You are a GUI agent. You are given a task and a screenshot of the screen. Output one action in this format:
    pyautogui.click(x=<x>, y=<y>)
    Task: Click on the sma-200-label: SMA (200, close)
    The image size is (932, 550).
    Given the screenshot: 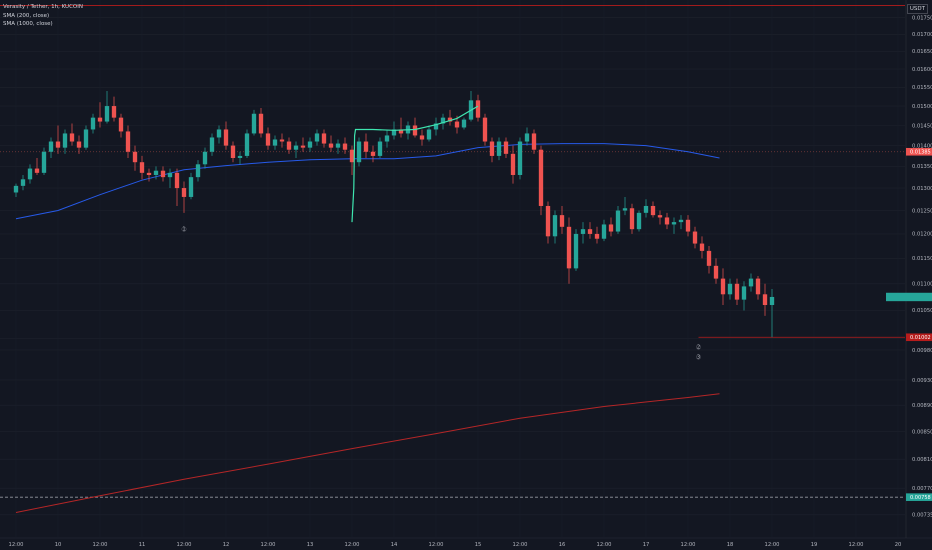 What is the action you would take?
    pyautogui.click(x=26, y=15)
    